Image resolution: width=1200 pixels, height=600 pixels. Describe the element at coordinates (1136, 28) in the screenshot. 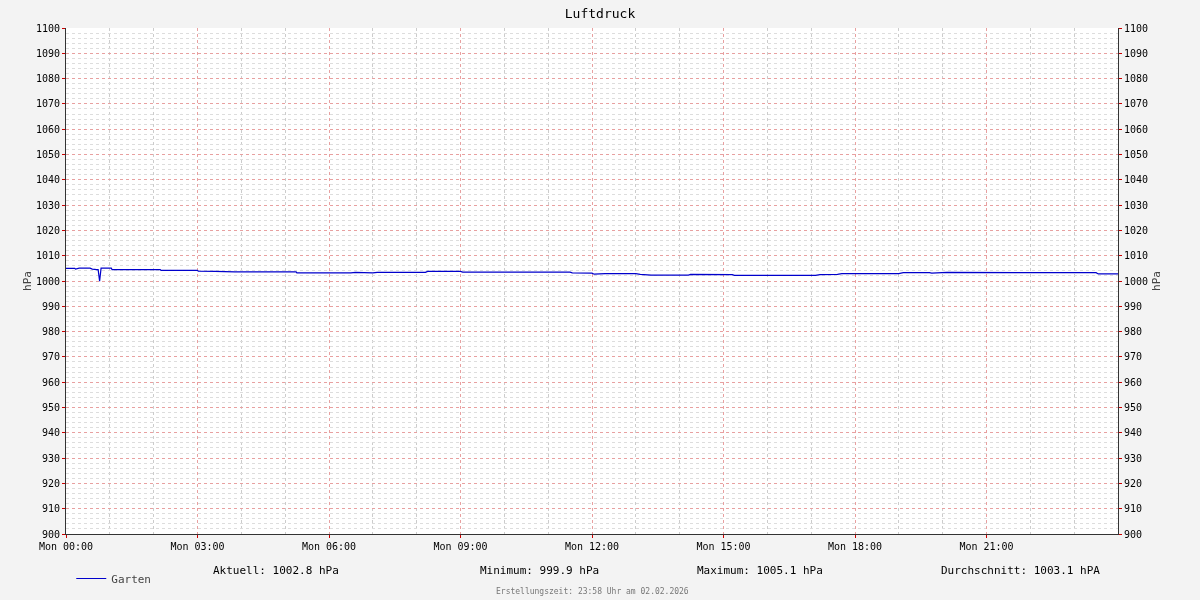

I see `y2-tick-label: 1100` at that location.